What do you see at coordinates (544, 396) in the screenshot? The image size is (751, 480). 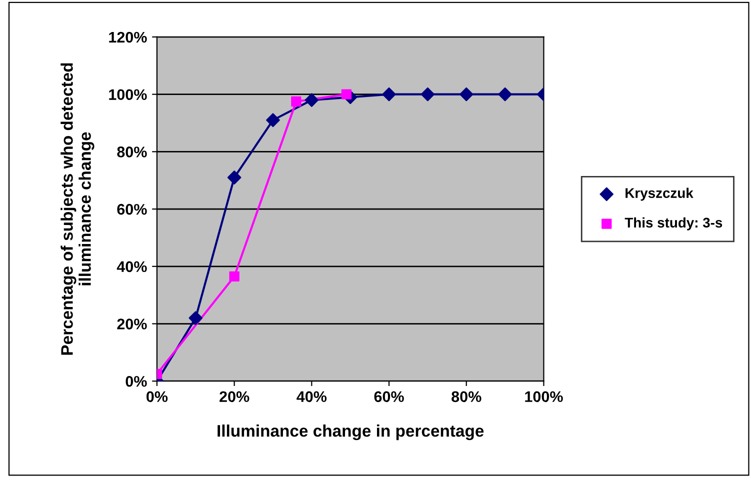 I see `x-tick-label: 100%` at bounding box center [544, 396].